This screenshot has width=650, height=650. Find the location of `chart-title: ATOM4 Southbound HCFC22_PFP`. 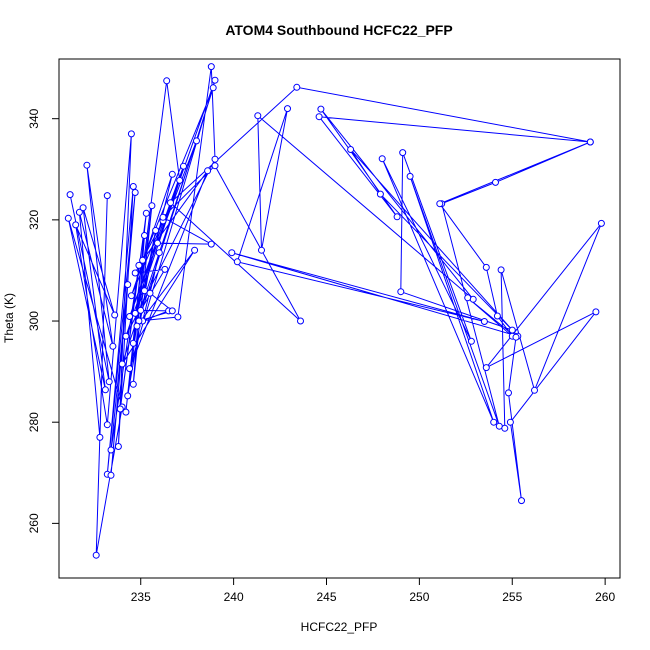

chart-title: ATOM4 Southbound HCFC22_PFP is located at coordinates (338, 30).